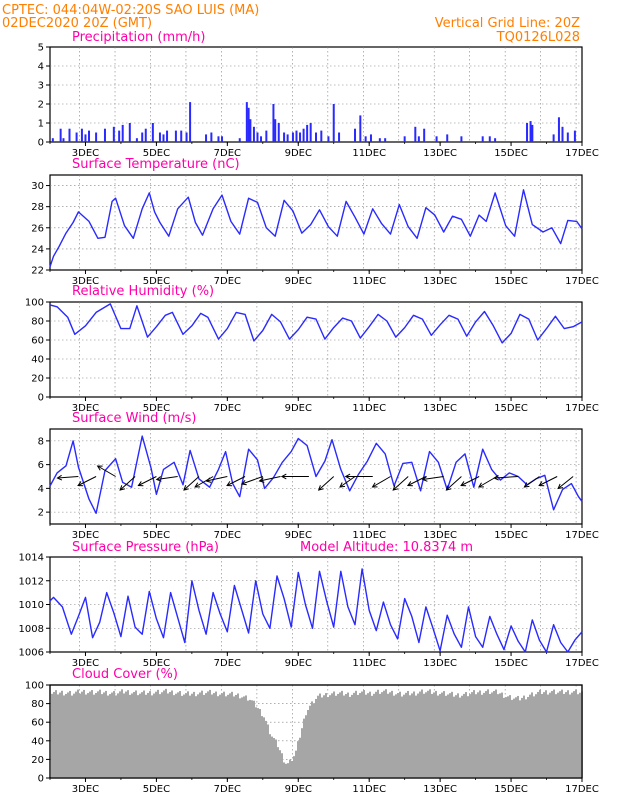  What do you see at coordinates (298, 408) in the screenshot?
I see `rh-xtick-label: 9DEC` at bounding box center [298, 408].